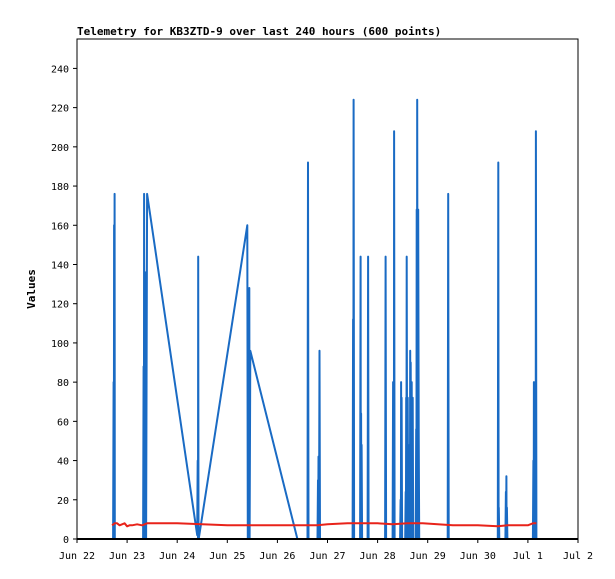 Image resolution: width=615 pixels, height=579 pixels. What do you see at coordinates (60, 187) in the screenshot?
I see `y-tick-label: 180` at bounding box center [60, 187].